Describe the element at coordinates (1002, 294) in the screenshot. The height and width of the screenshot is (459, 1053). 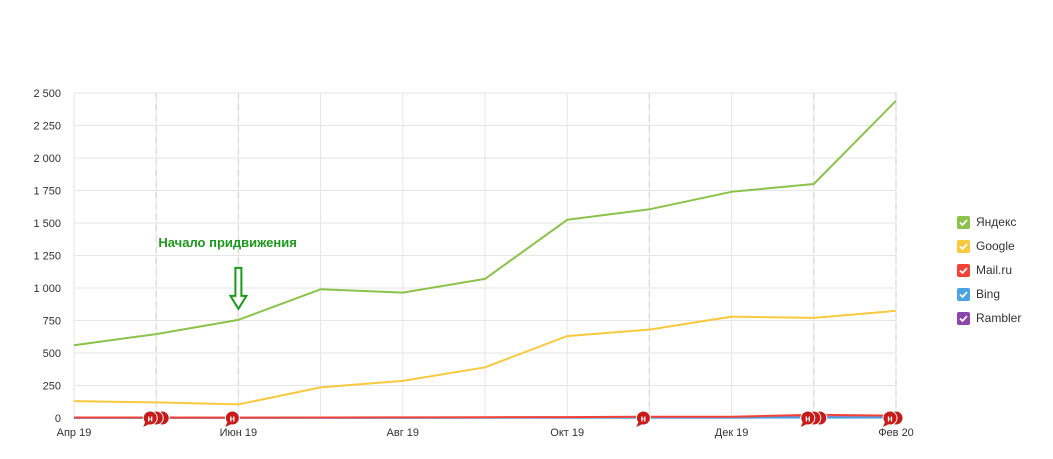
I see `legend-item: Bing` at that location.